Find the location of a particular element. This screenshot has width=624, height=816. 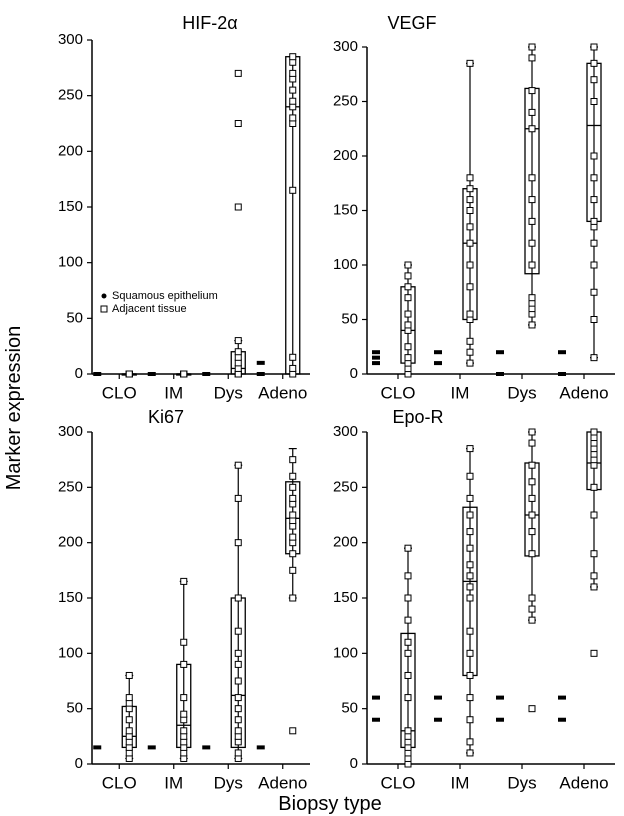

y-axis-title: Marker expression is located at coordinates (14, 408).